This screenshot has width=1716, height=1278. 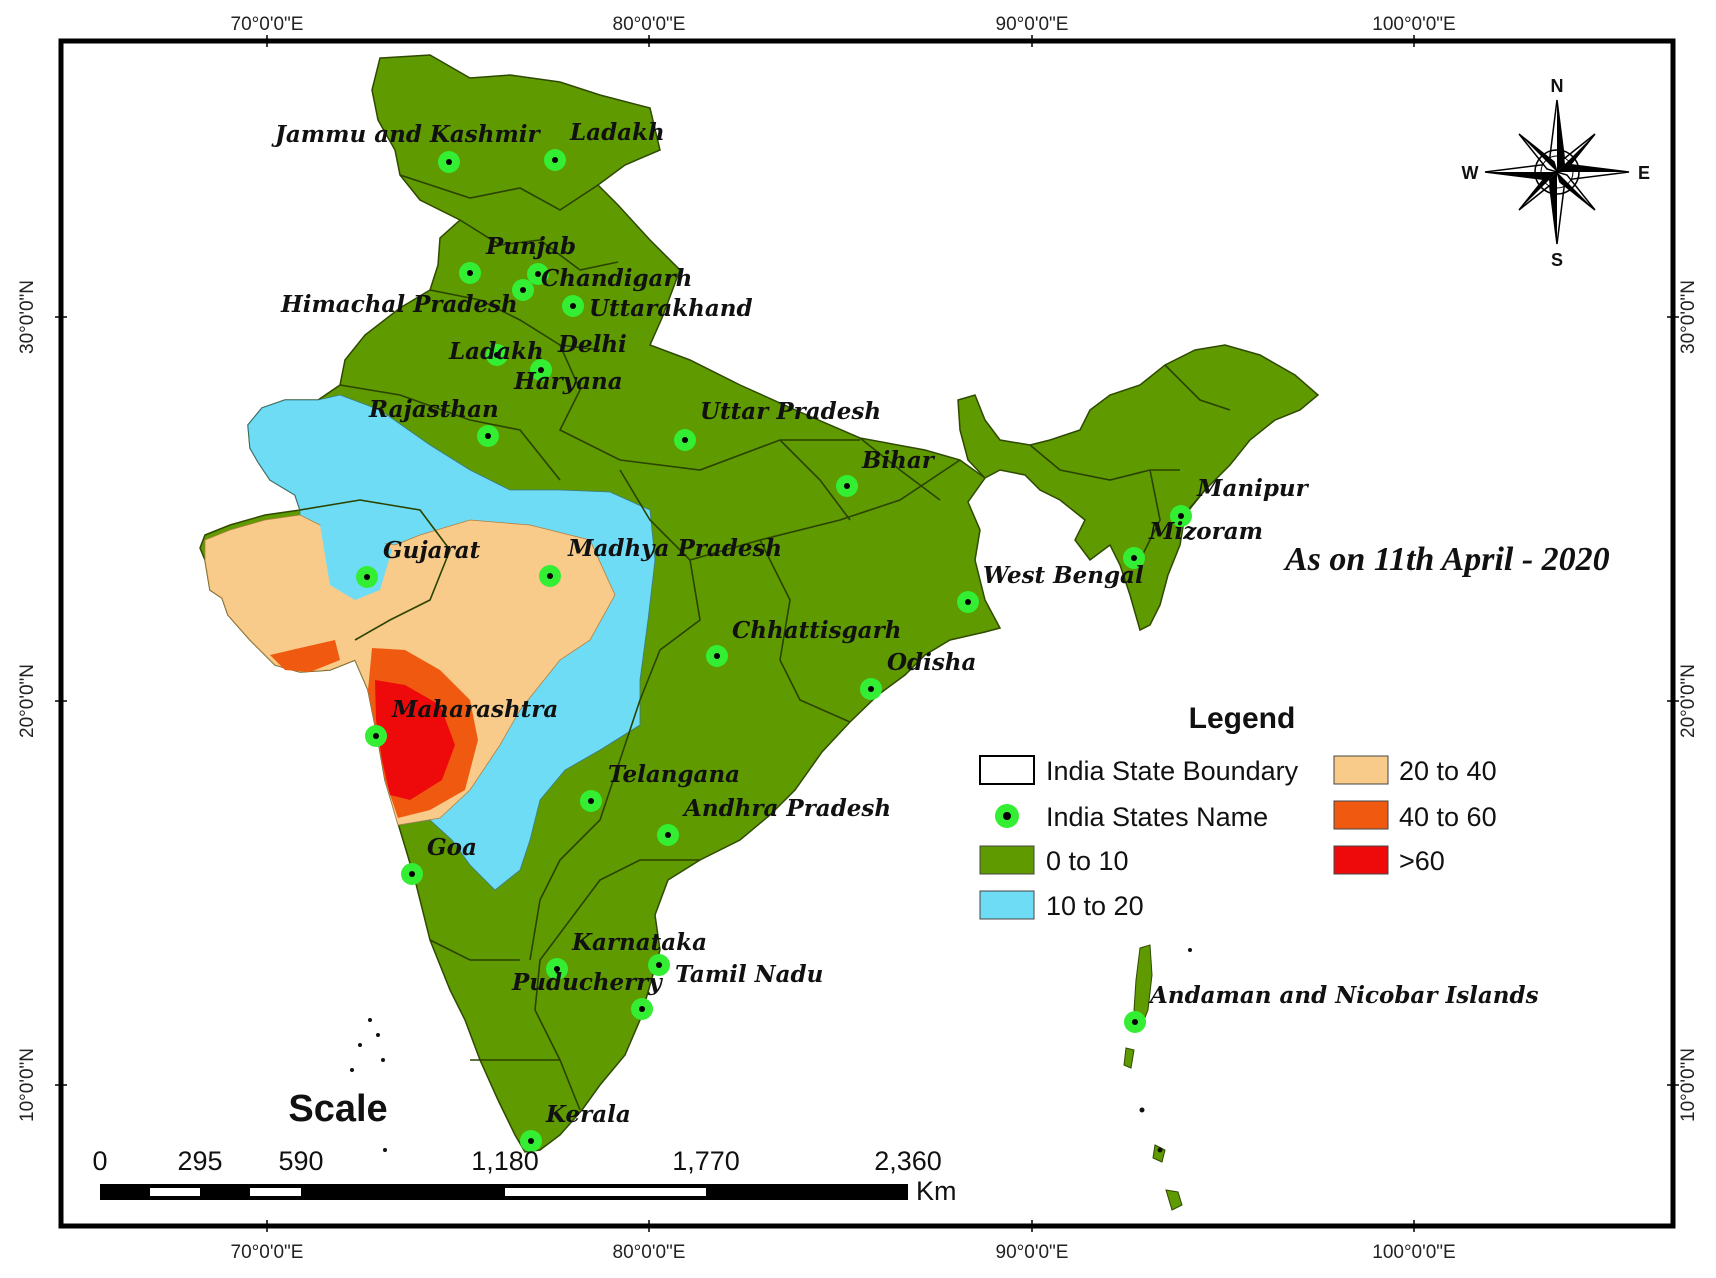 What do you see at coordinates (786, 808) in the screenshot?
I see `state-label-andhra-pradesh: Andhra Pradesh` at bounding box center [786, 808].